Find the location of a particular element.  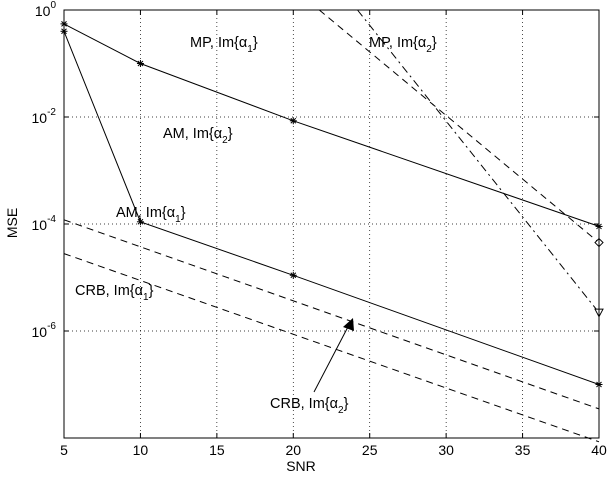

annotation-am1: AM, Im{α1} is located at coordinates (151, 215).